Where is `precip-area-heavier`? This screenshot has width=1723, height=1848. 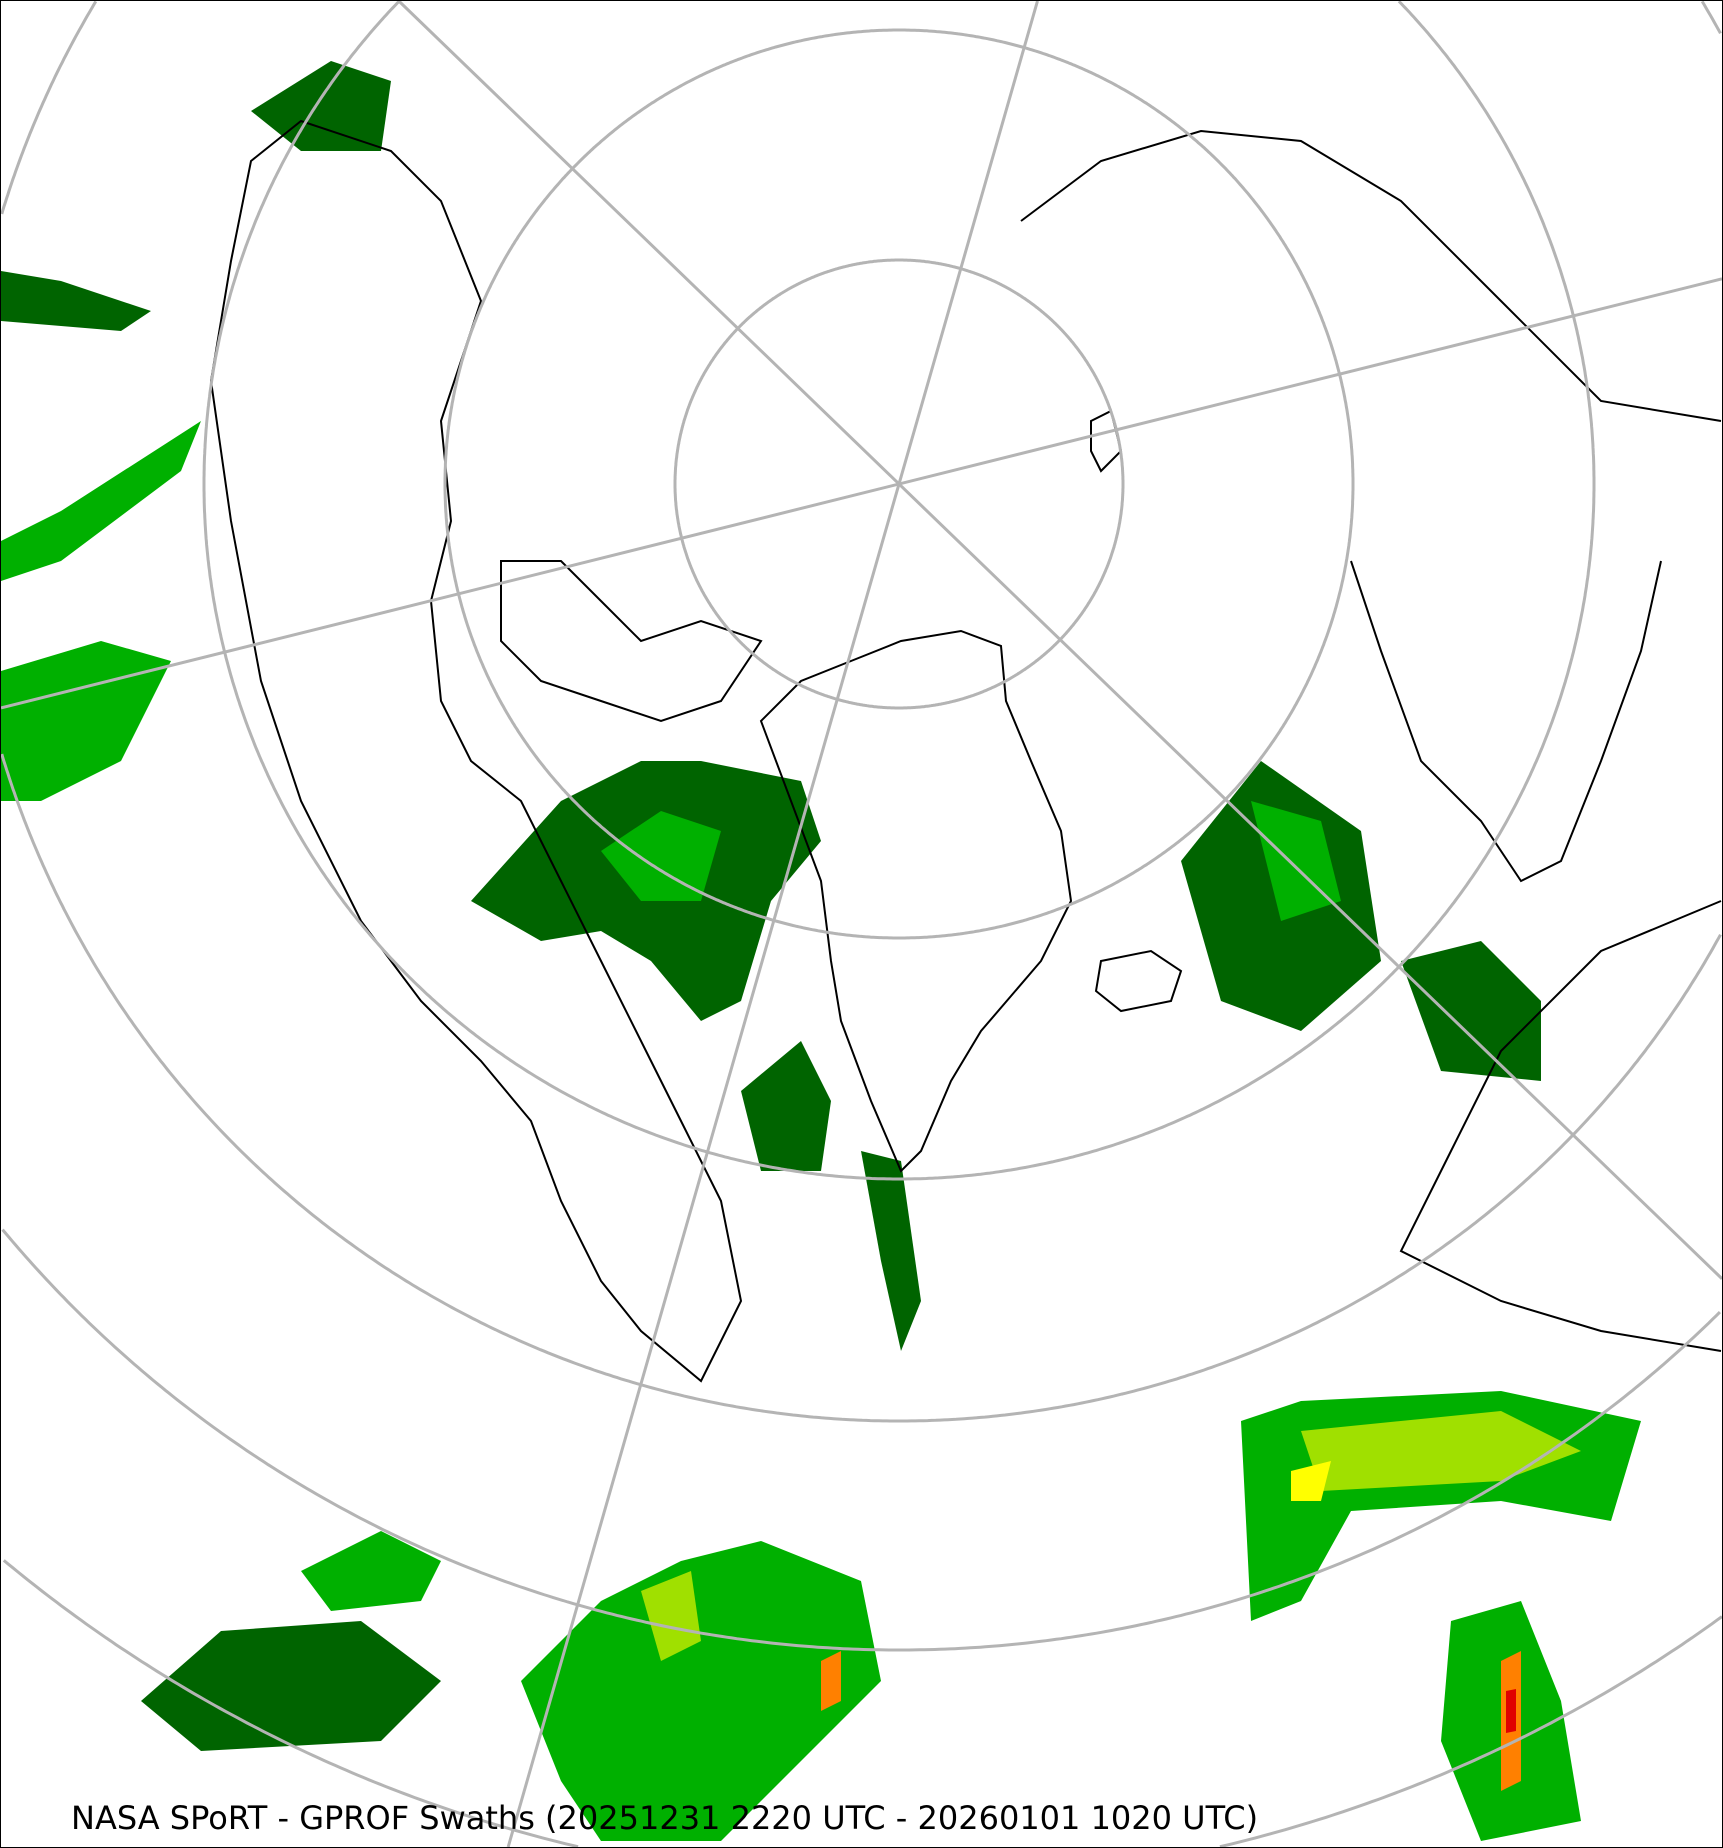
precip-area-heavier is located at coordinates (1311, 1481).